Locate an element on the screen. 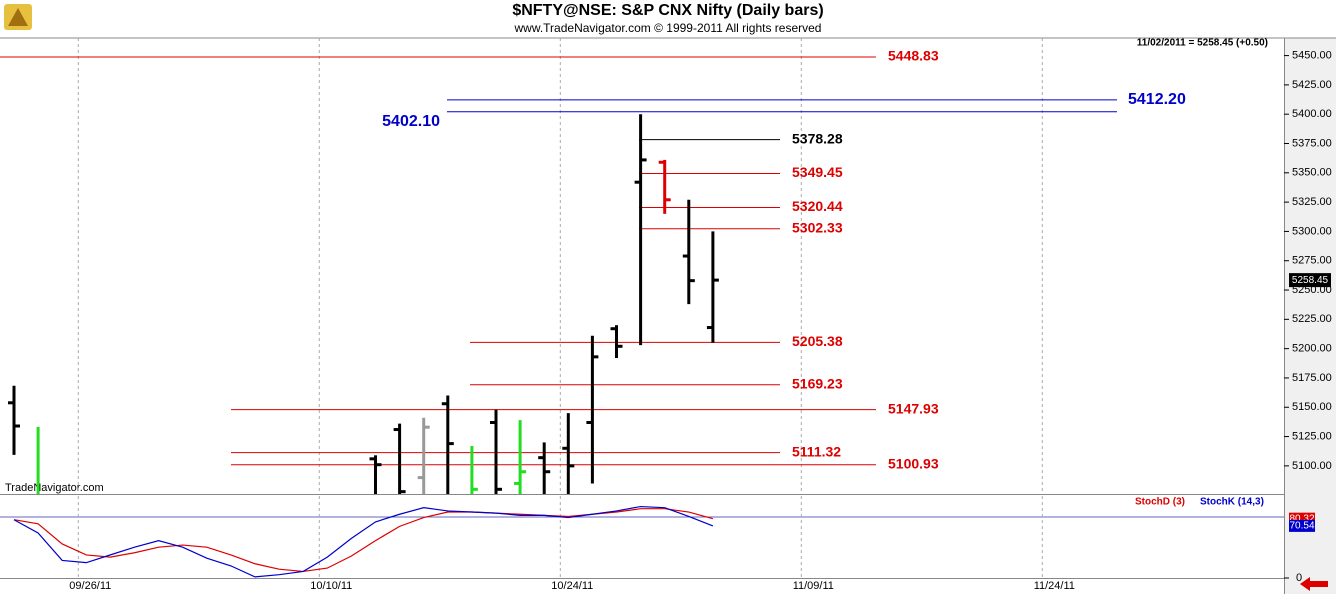  watermark: TradeNavigator.com is located at coordinates (54, 488).